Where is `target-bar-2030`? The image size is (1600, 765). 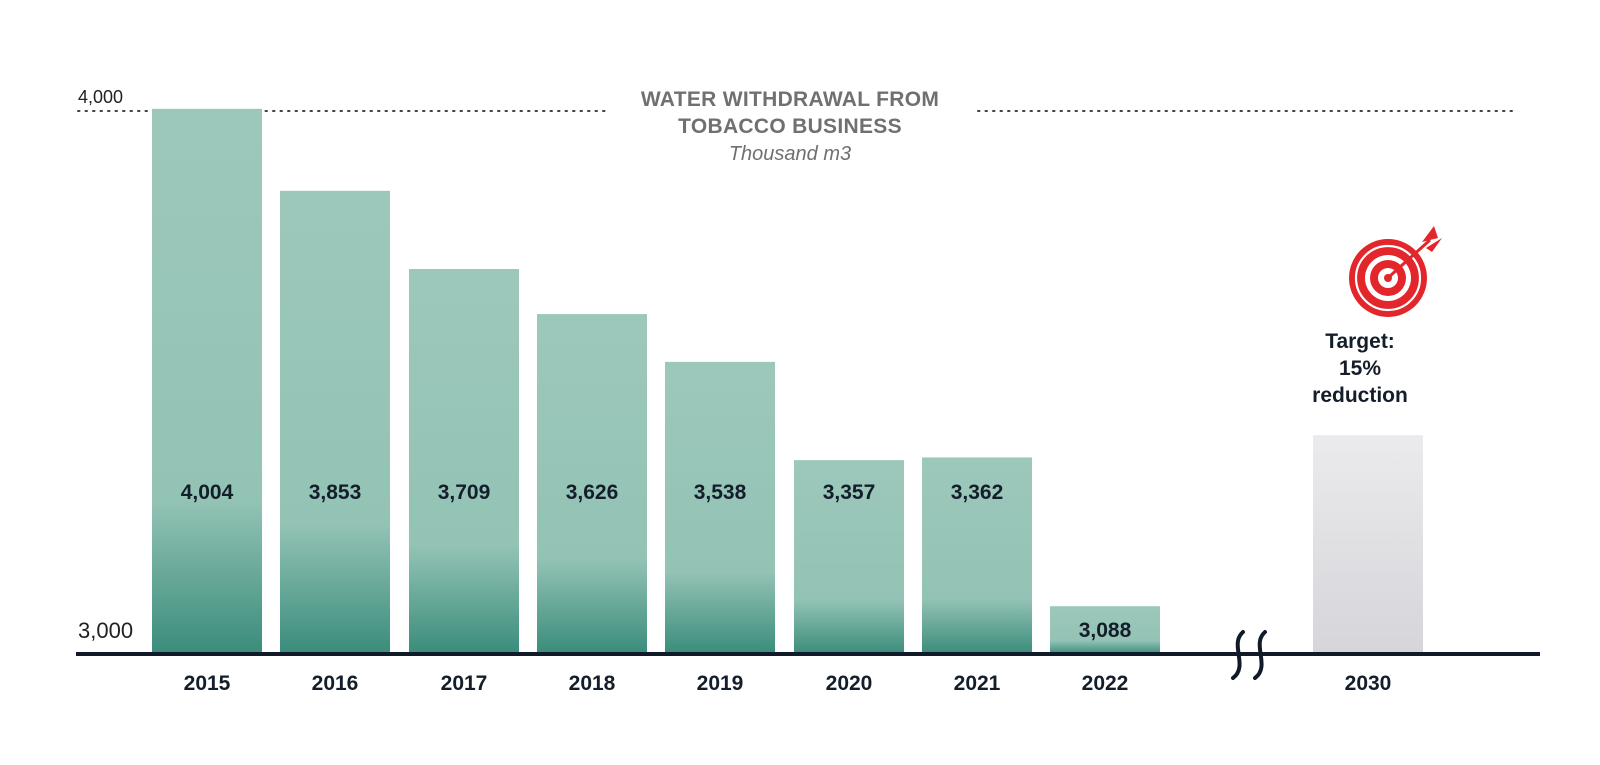 target-bar-2030 is located at coordinates (1368, 544).